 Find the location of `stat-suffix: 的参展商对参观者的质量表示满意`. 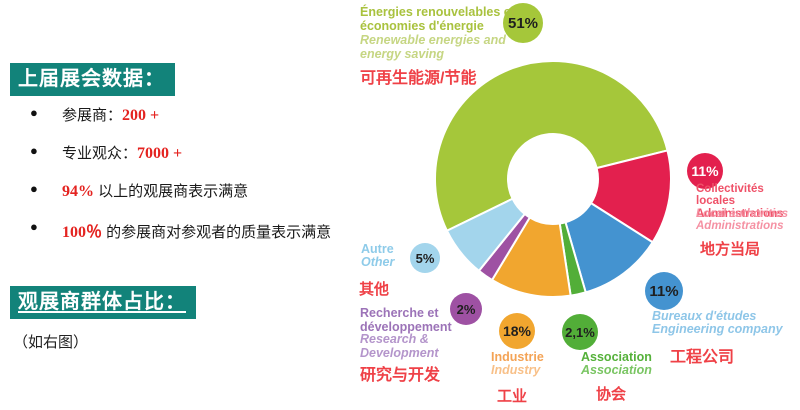

stat-suffix: 的参展商对参观者的质量表示满意 is located at coordinates (217, 232).